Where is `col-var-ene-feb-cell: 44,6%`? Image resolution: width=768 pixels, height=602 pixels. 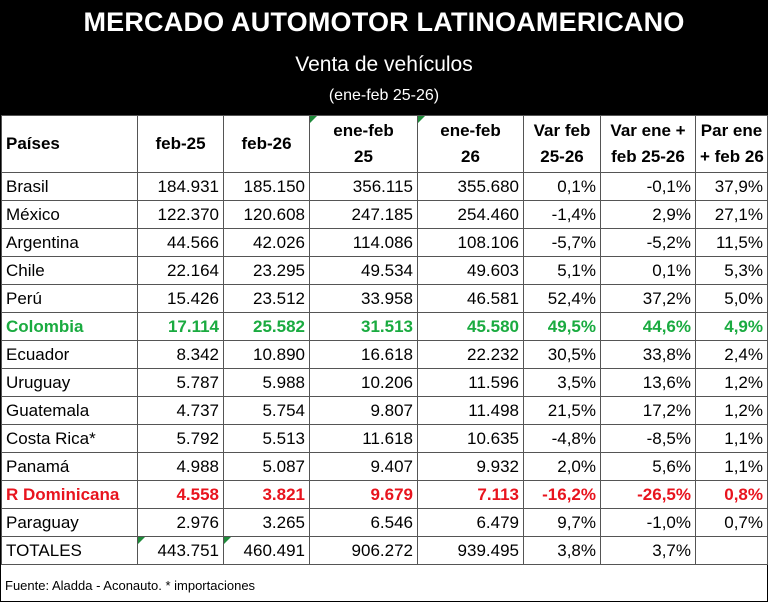
col-var-ene-feb-cell: 44,6% is located at coordinates (648, 326).